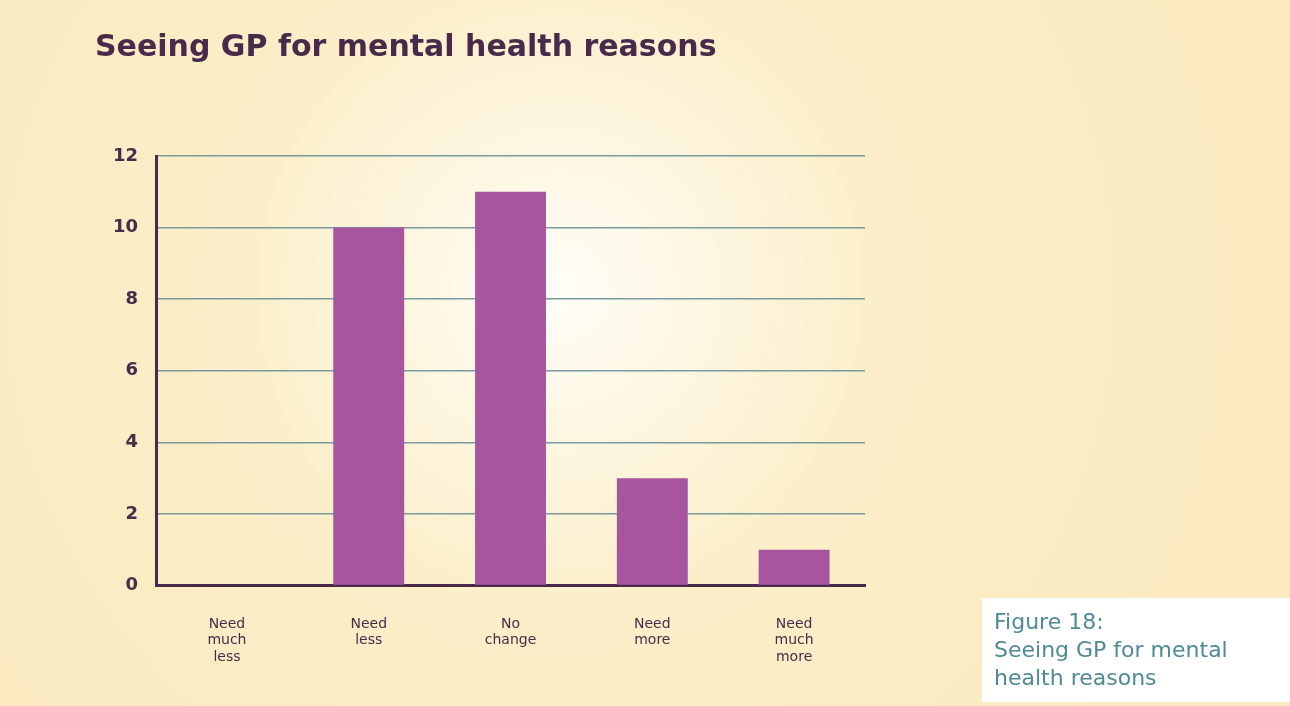 This screenshot has width=1290, height=706. What do you see at coordinates (652, 631) in the screenshot?
I see `x-tick-label: Need more` at bounding box center [652, 631].